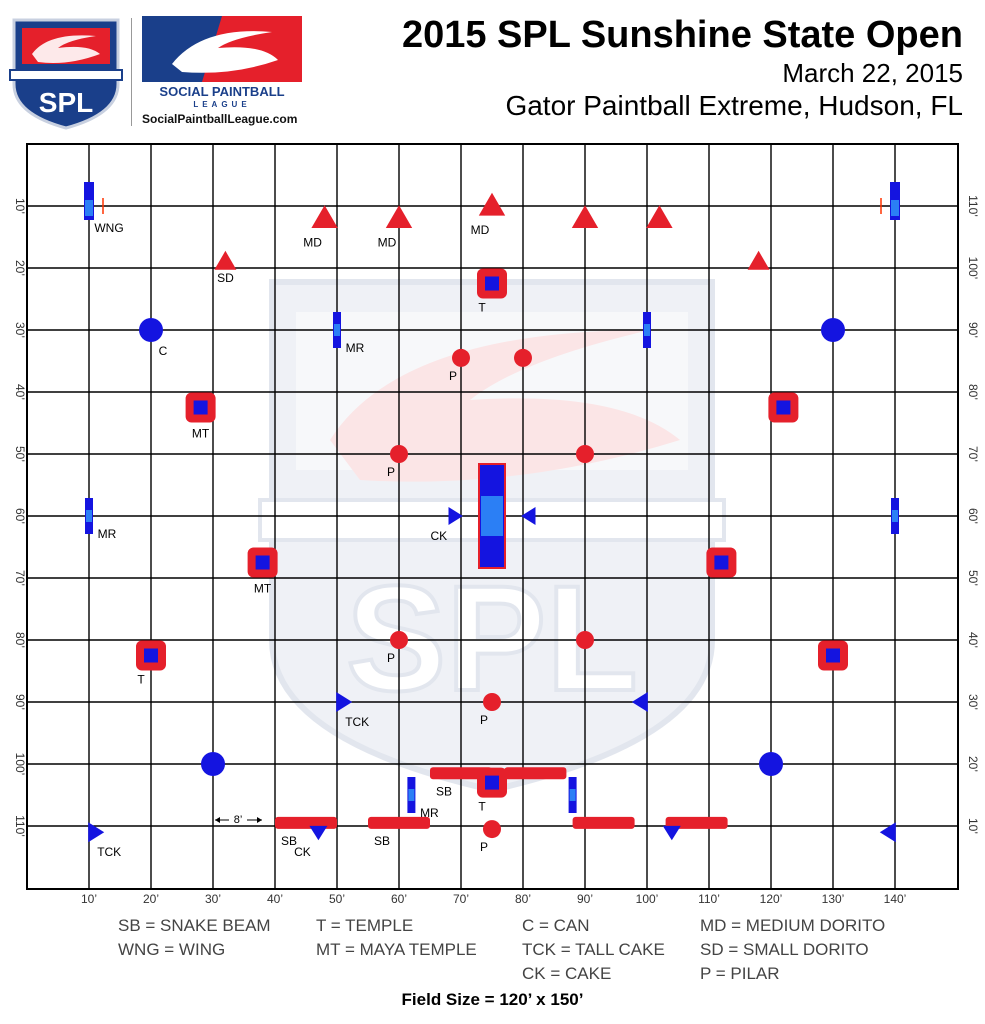 The image size is (985, 1024). I want to click on x-tick-label: 60’, so click(399, 899).